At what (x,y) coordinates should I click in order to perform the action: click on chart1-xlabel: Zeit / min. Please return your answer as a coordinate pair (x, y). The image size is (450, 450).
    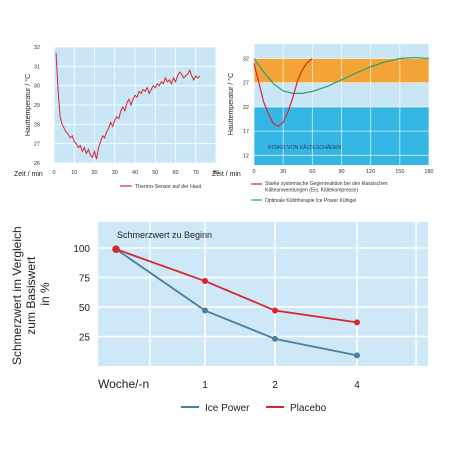
    Looking at the image, I should click on (28, 174).